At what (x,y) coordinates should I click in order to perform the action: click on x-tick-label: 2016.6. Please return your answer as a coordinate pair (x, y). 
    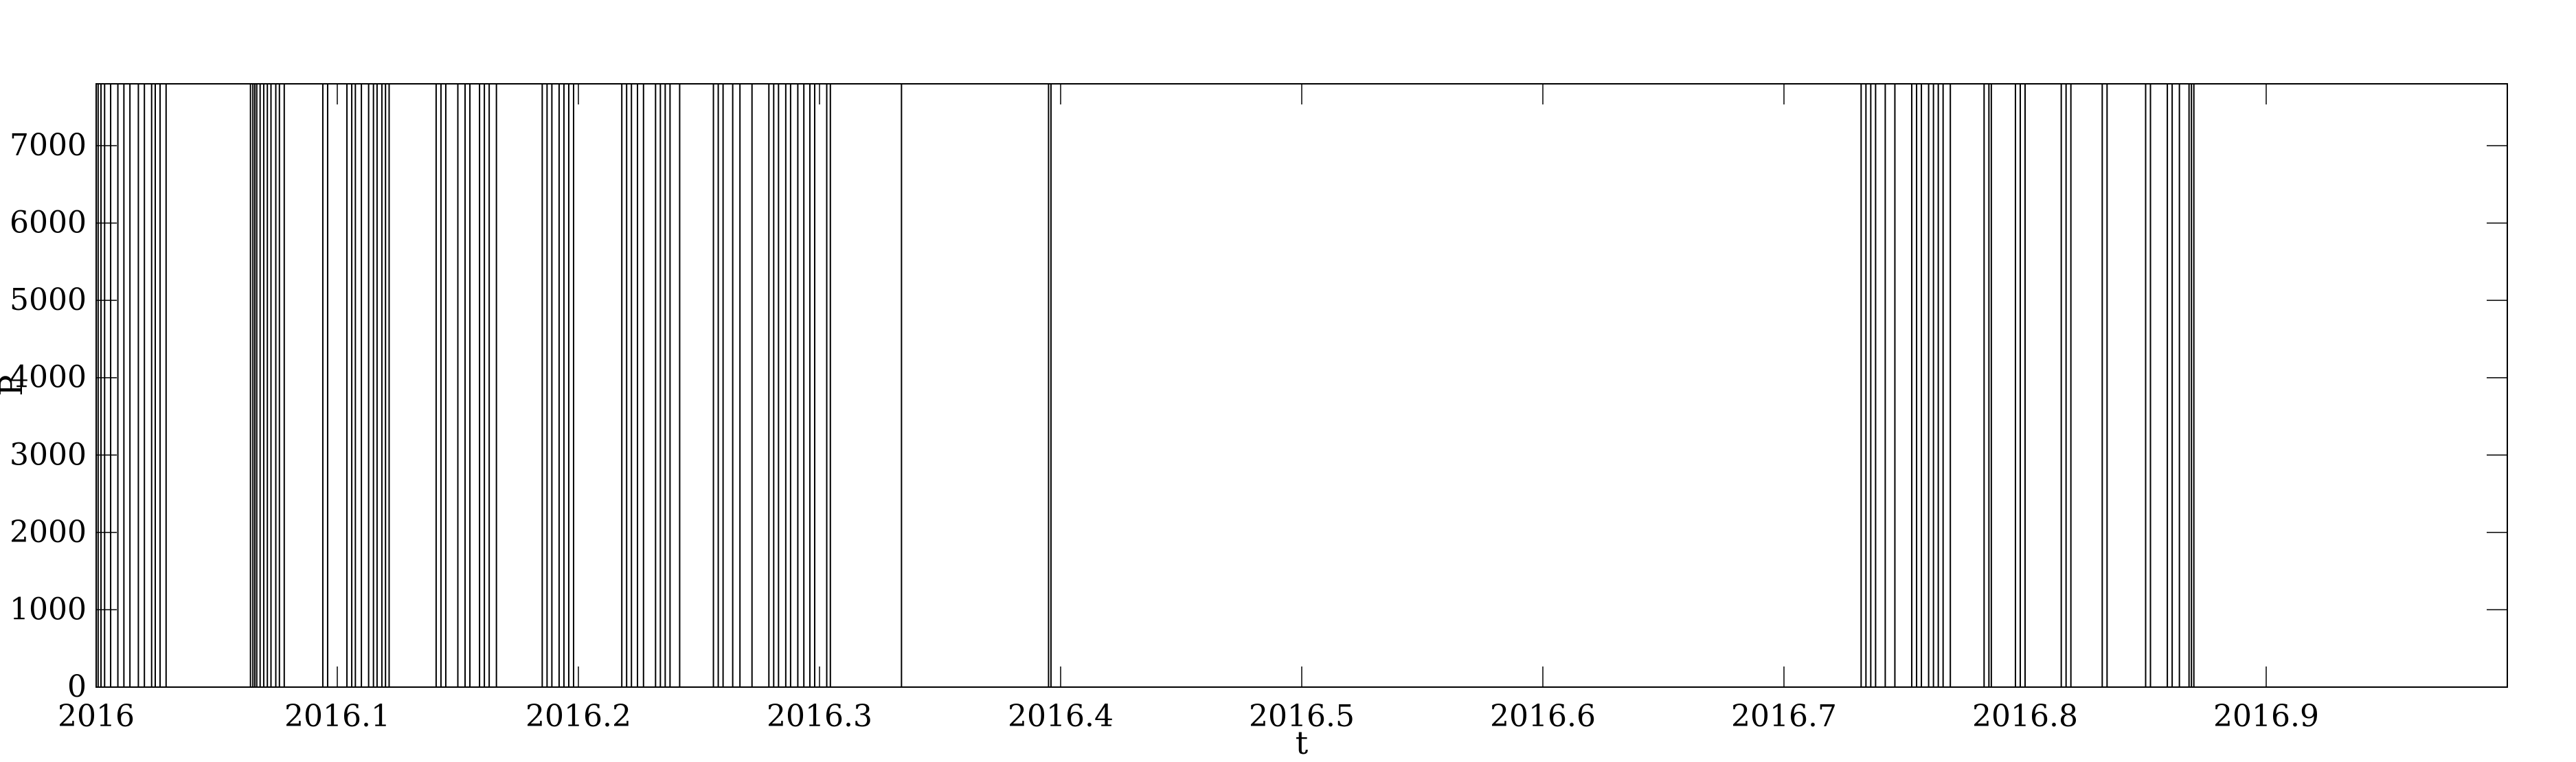
    Looking at the image, I should click on (1543, 716).